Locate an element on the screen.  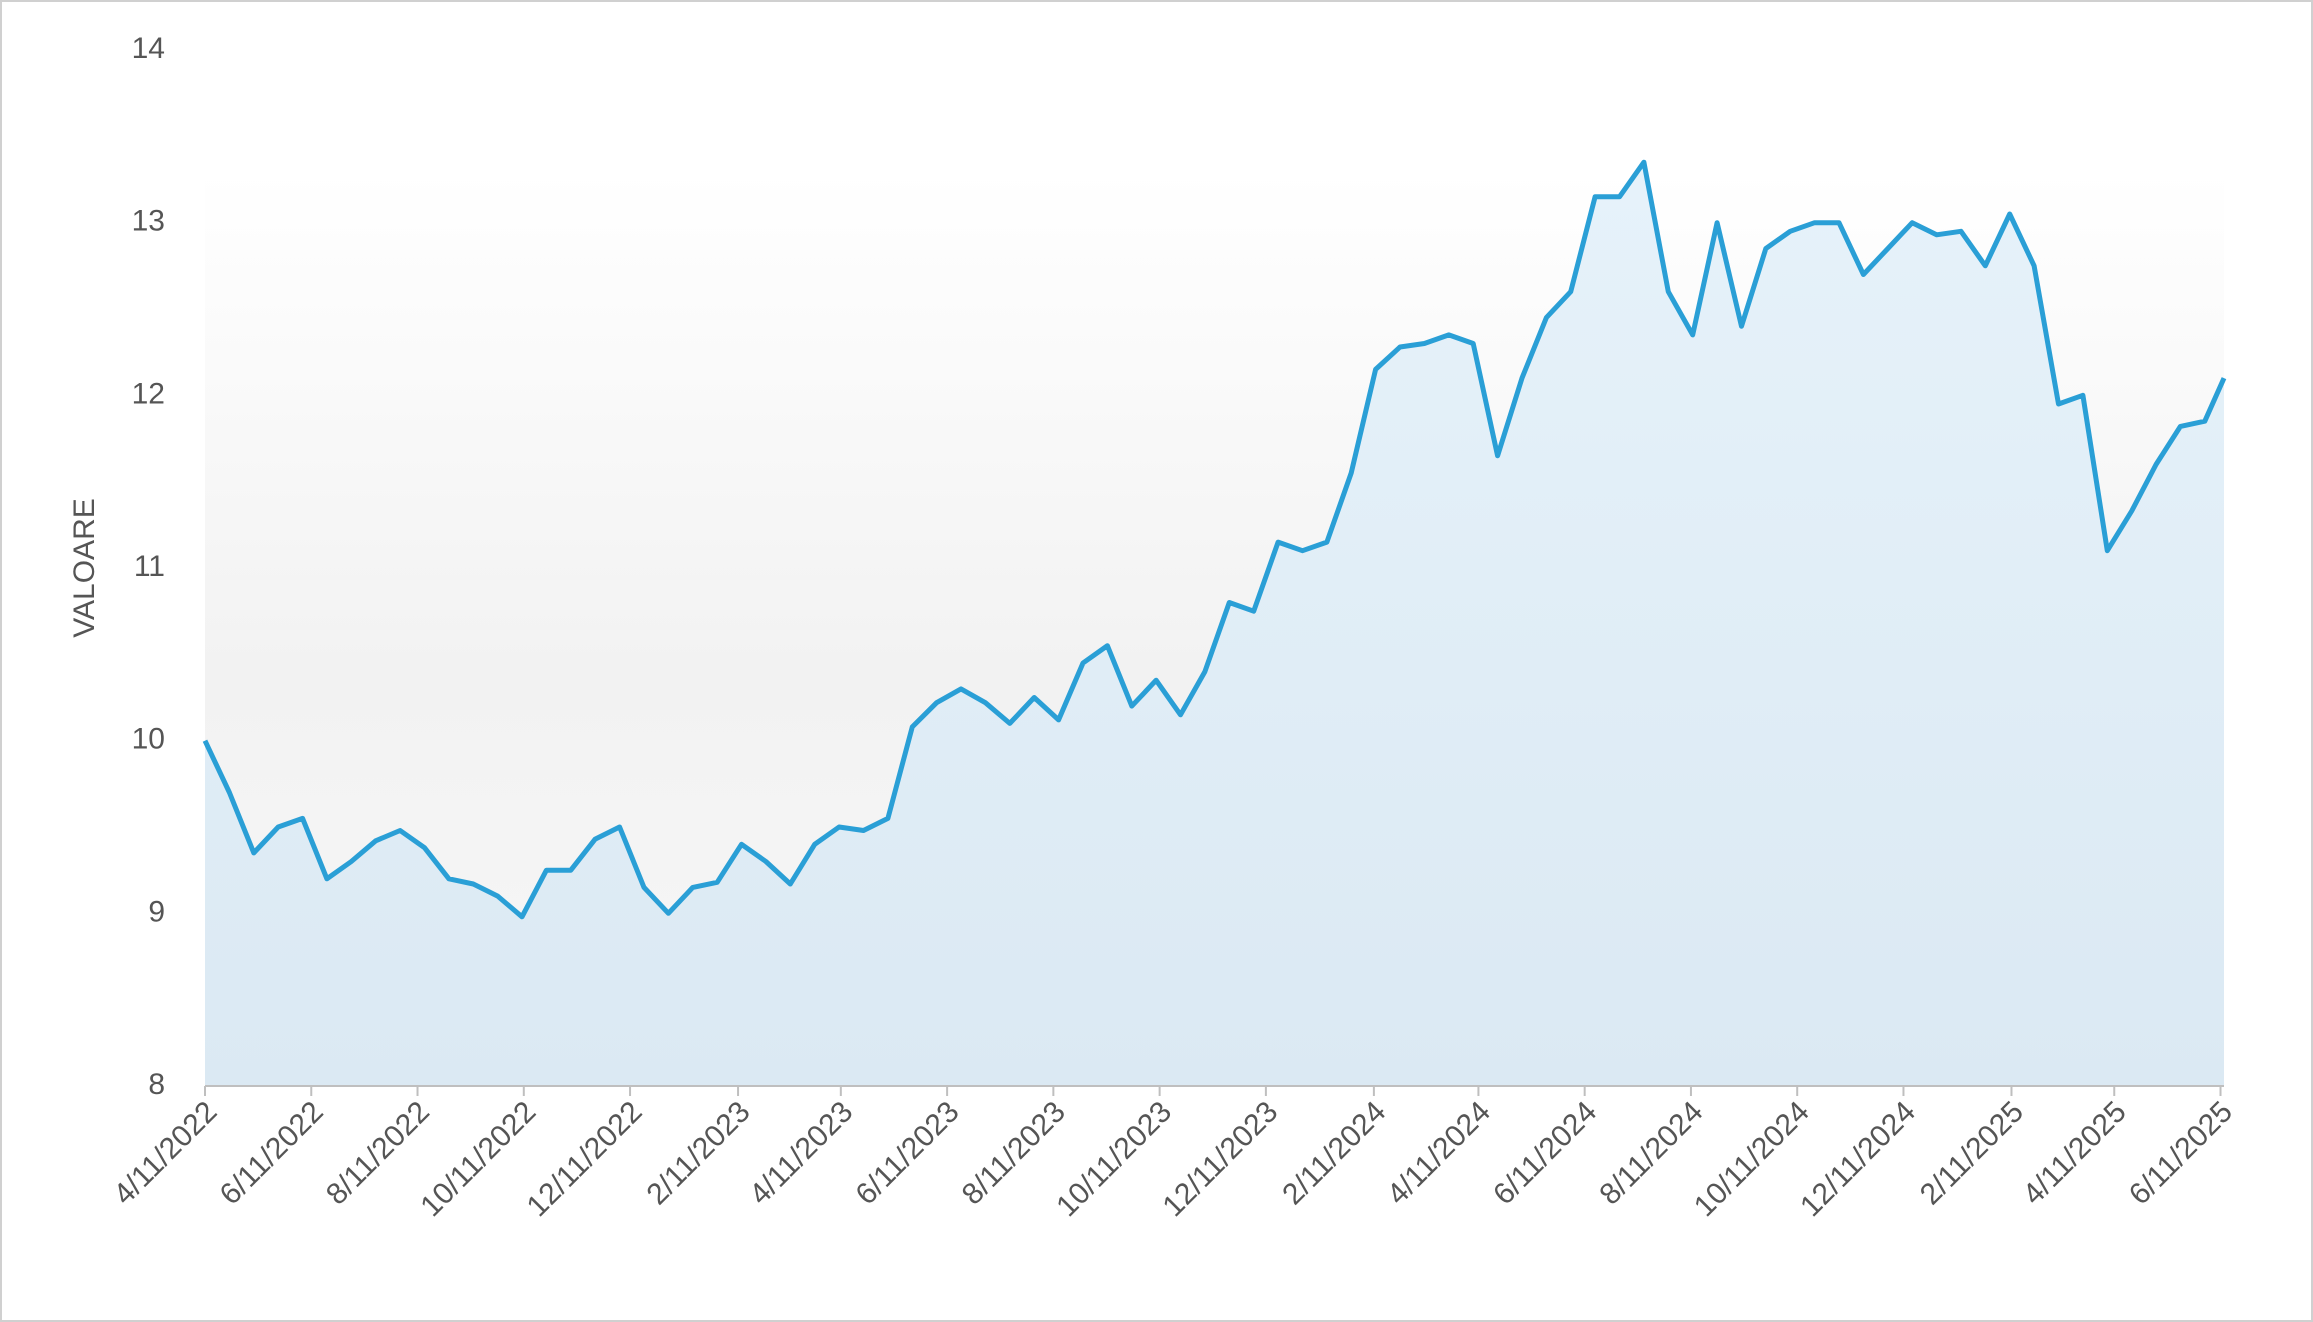
y-tick-label: 14 is located at coordinates (148, 48).